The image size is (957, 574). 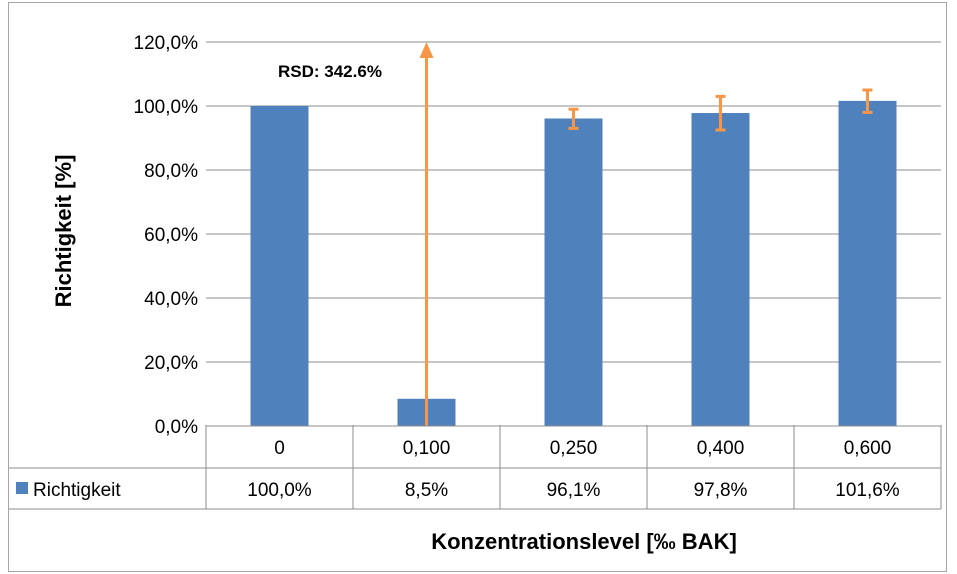 I want to click on x-tick-label: 0,400, so click(x=721, y=448).